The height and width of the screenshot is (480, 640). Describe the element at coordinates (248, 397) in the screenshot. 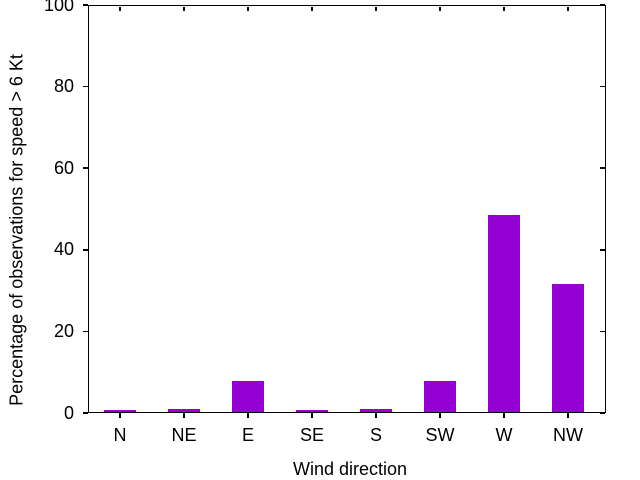

I see `bar-e` at that location.